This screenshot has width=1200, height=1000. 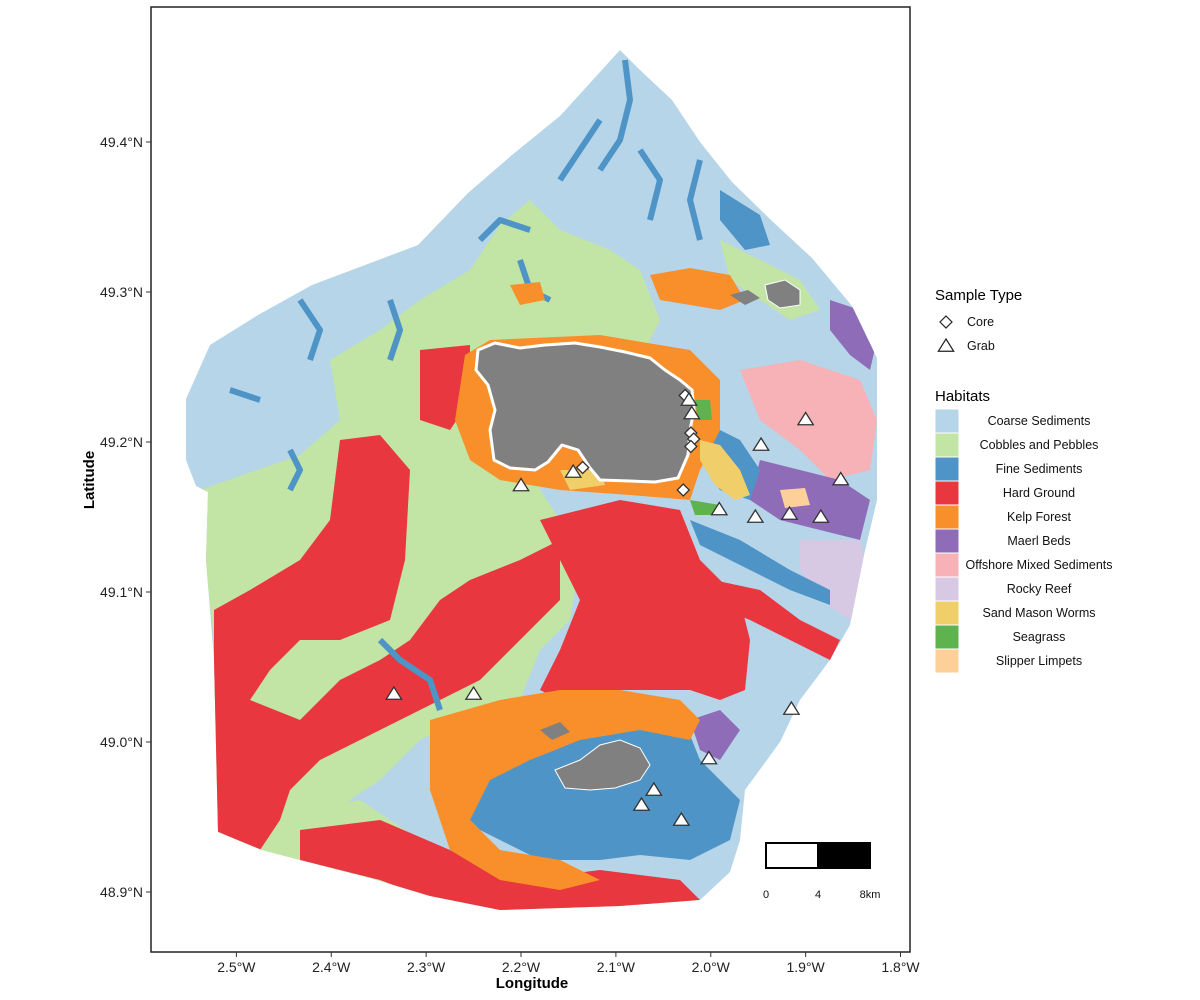 I want to click on y-tick-label: 49.4°N, so click(x=121, y=142).